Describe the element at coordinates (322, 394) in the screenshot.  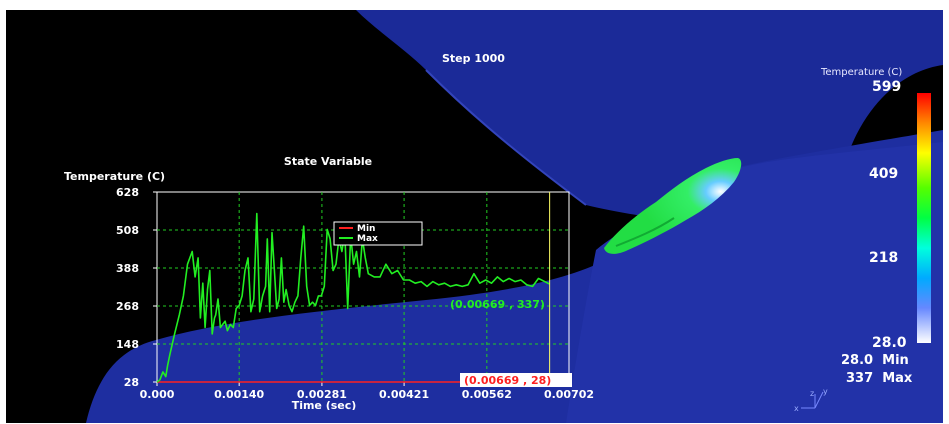
I see `x-tick-label: 0.00281` at that location.